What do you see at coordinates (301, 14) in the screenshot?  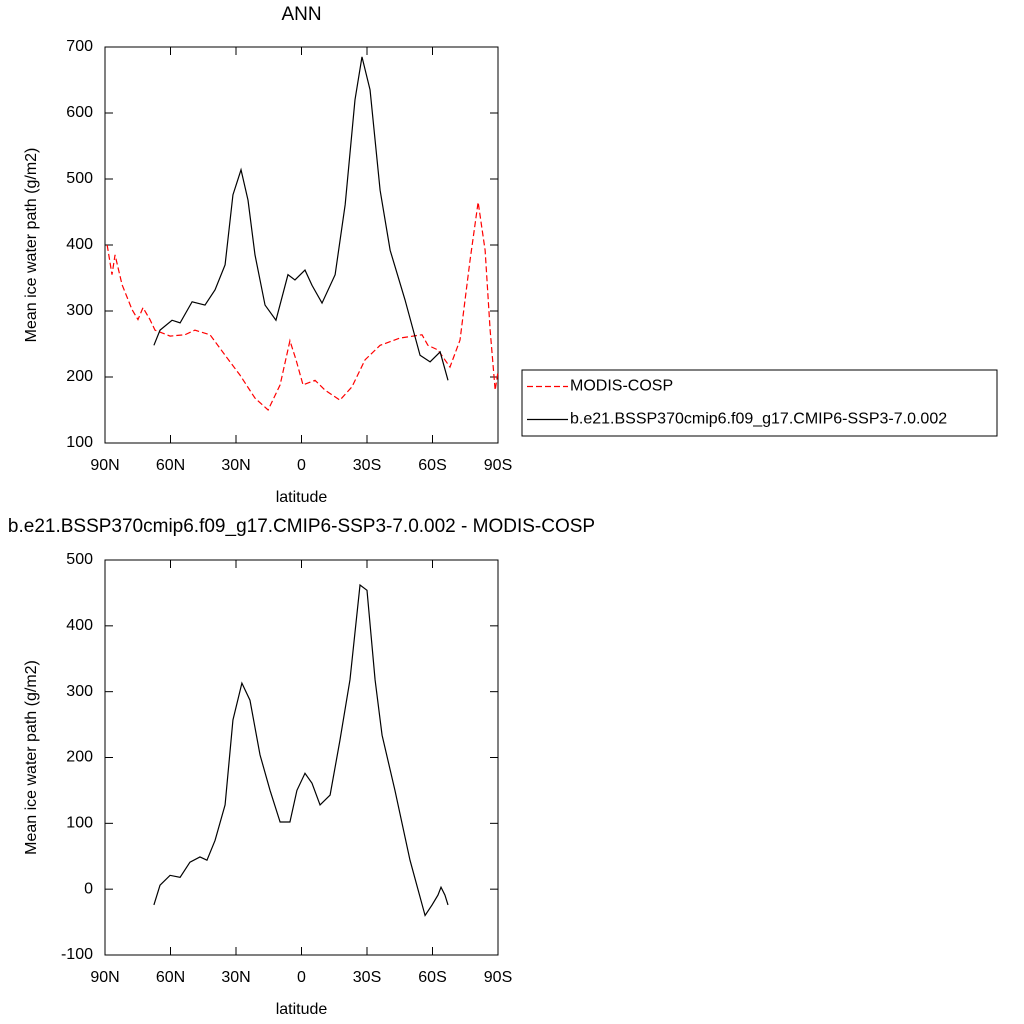 I see `chart-title: ANN` at bounding box center [301, 14].